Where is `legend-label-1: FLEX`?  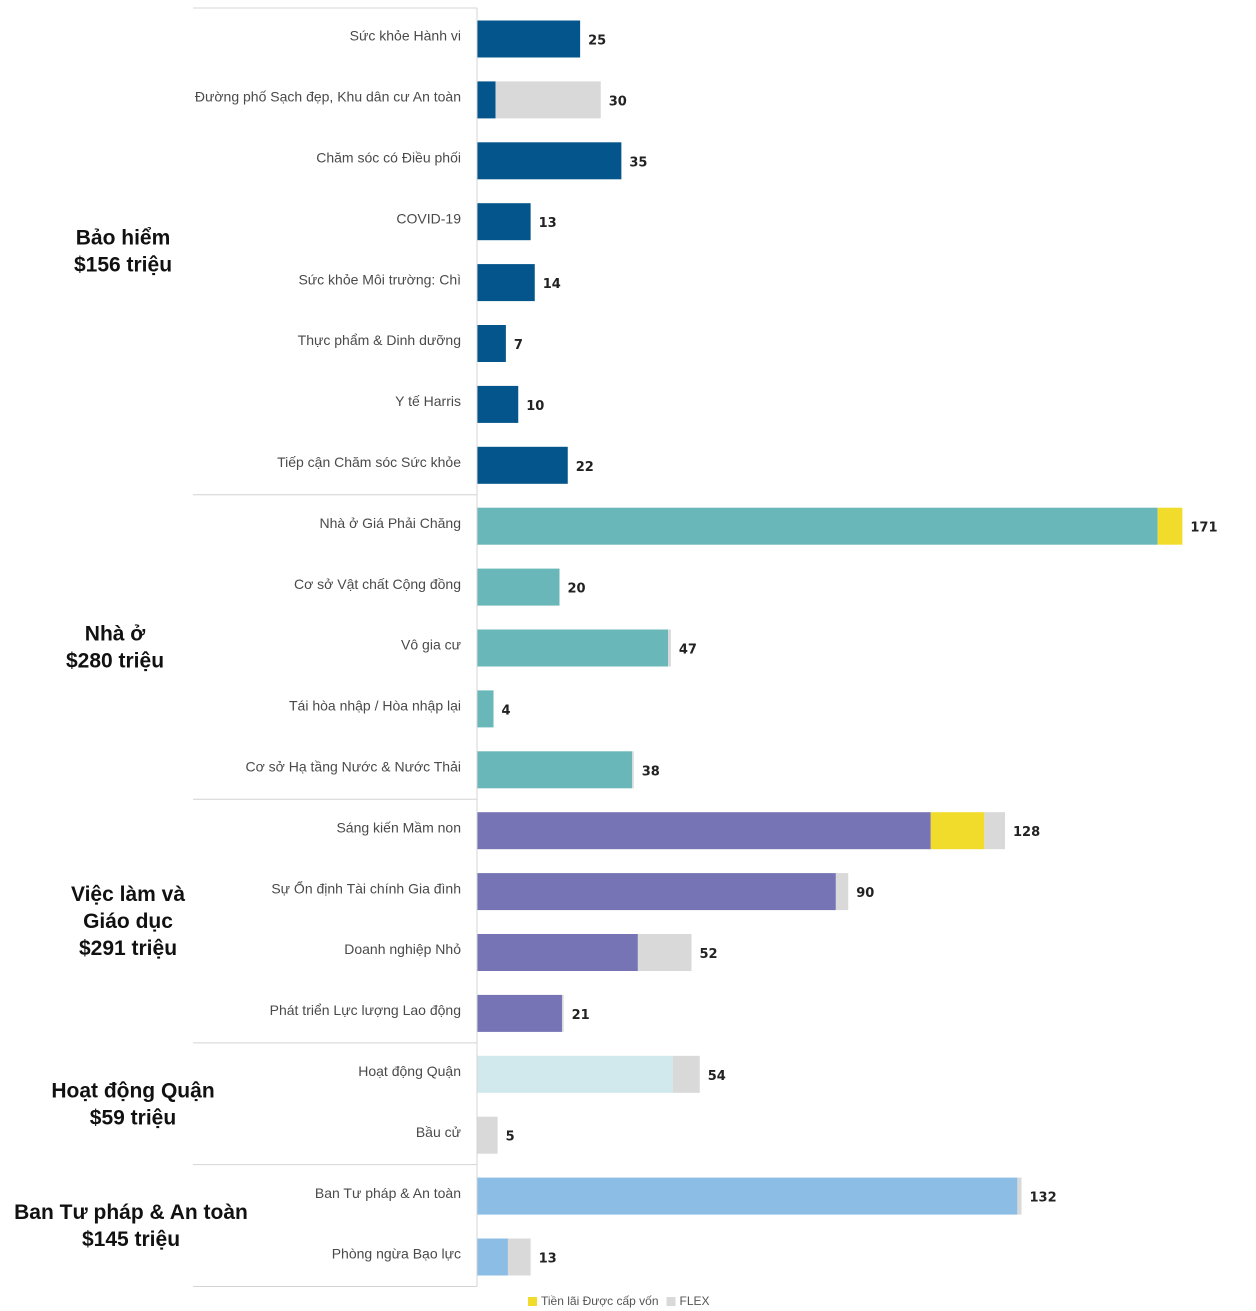
legend-label-1: FLEX is located at coordinates (695, 1301).